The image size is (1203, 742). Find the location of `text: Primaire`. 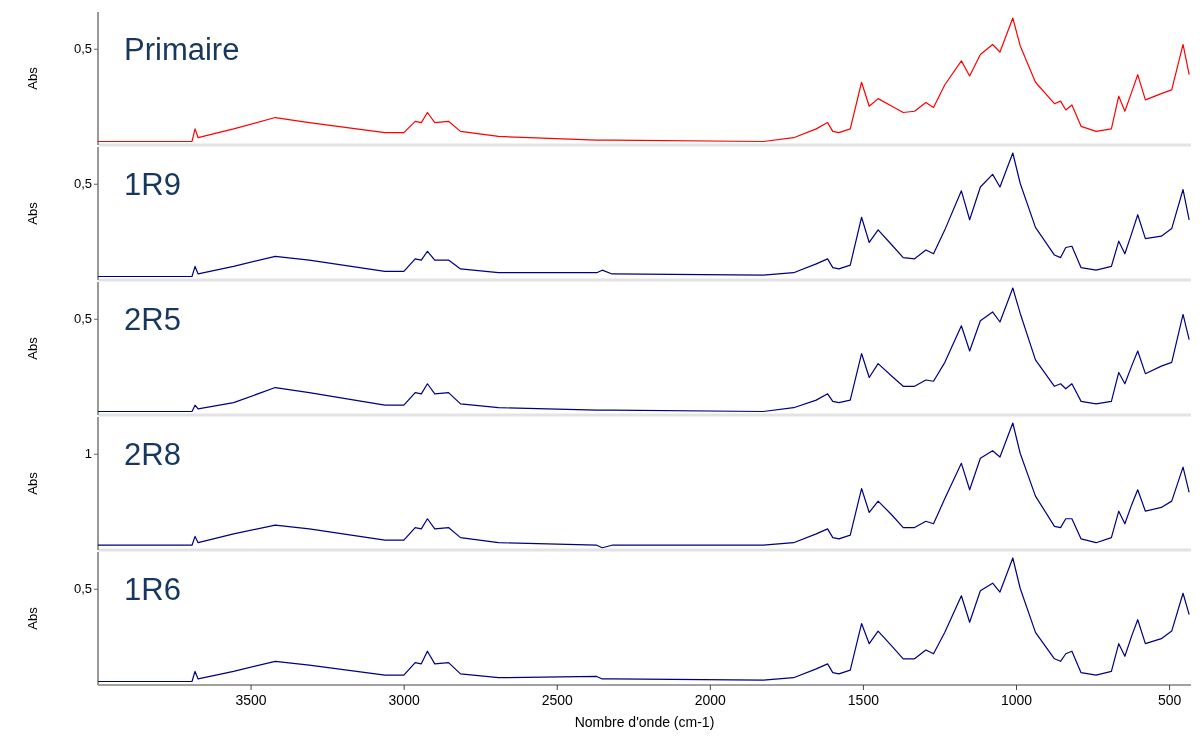

text: Primaire is located at coordinates (182, 49).